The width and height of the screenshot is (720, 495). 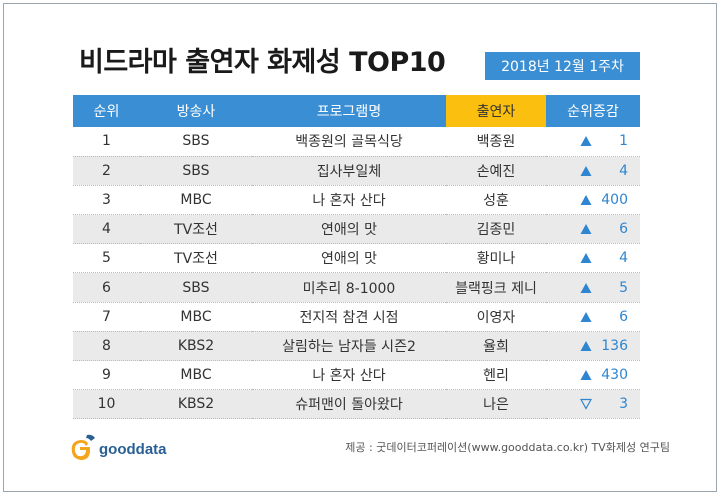 I want to click on cell-cast: 이영자, so click(x=496, y=317).